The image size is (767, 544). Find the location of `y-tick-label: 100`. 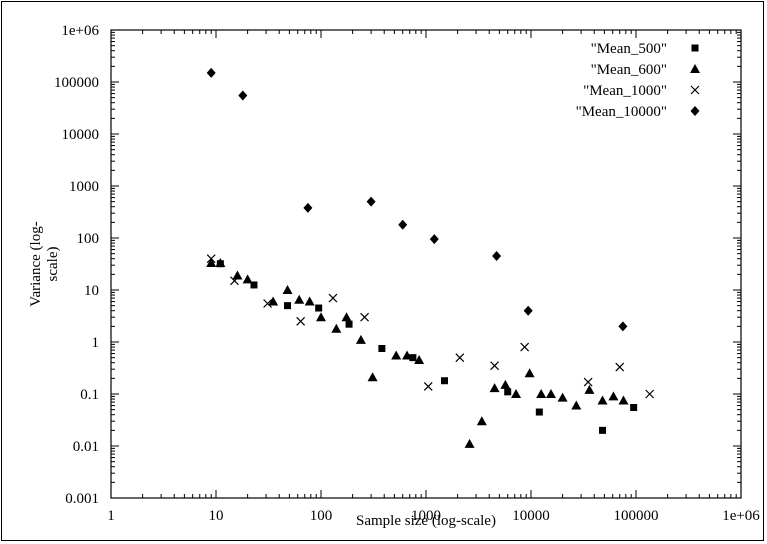

y-tick-label: 100 is located at coordinates (88, 239).